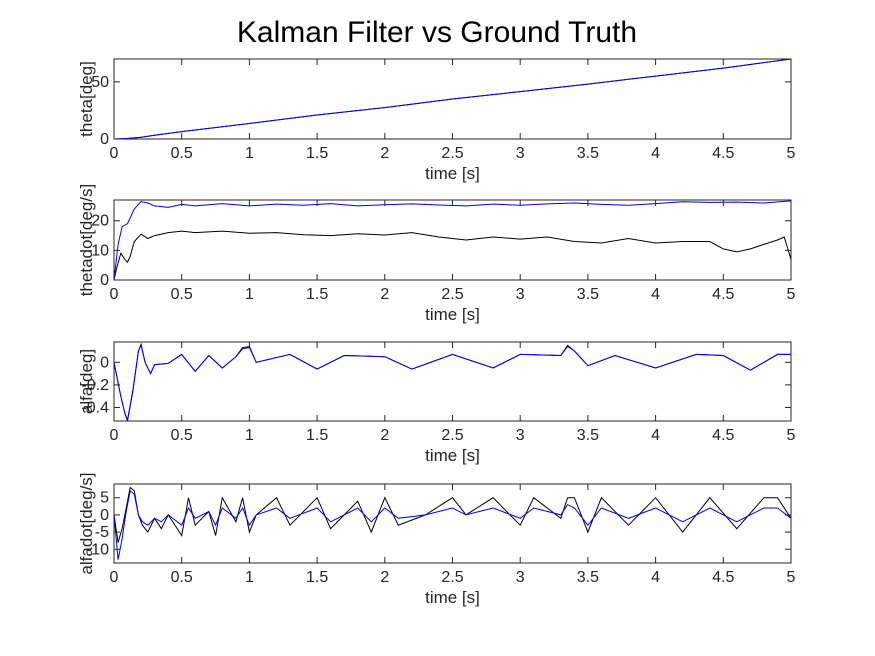  I want to click on y-tick-label: 5, so click(104, 498).